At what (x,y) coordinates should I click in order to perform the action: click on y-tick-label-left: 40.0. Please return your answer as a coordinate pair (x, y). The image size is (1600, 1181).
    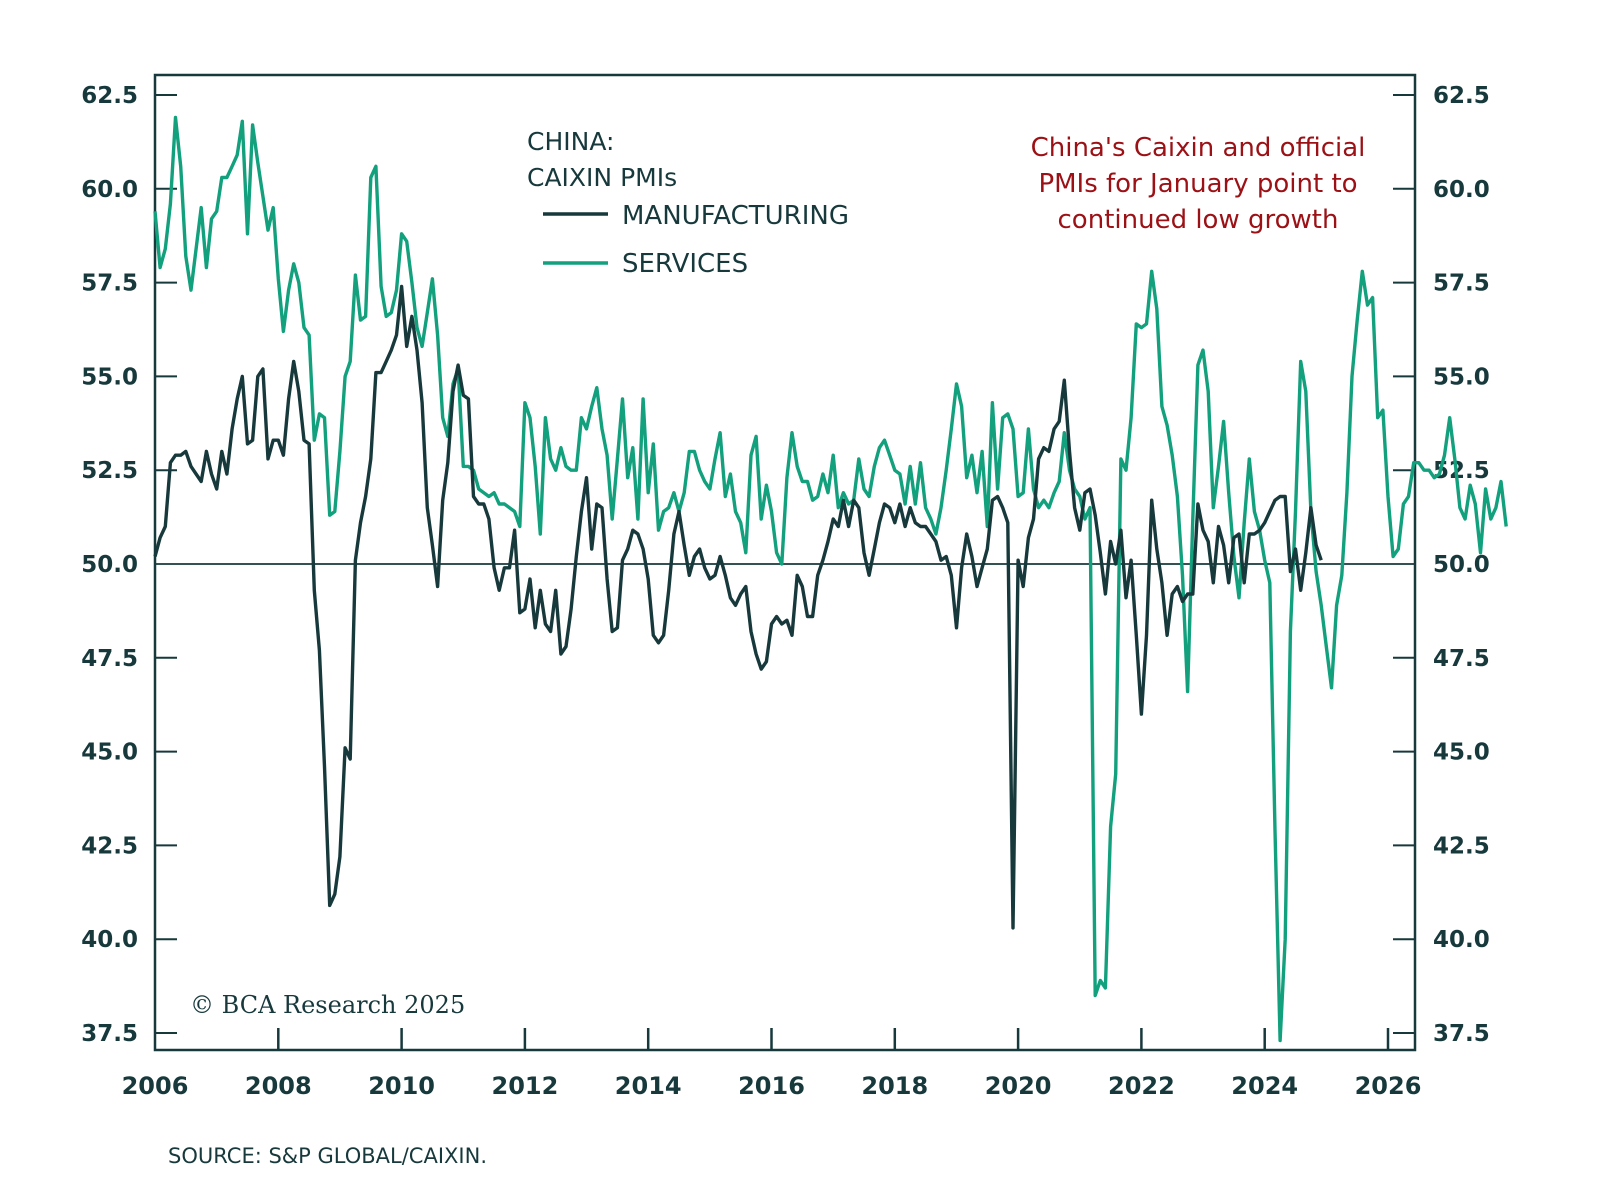
    Looking at the image, I should click on (109, 940).